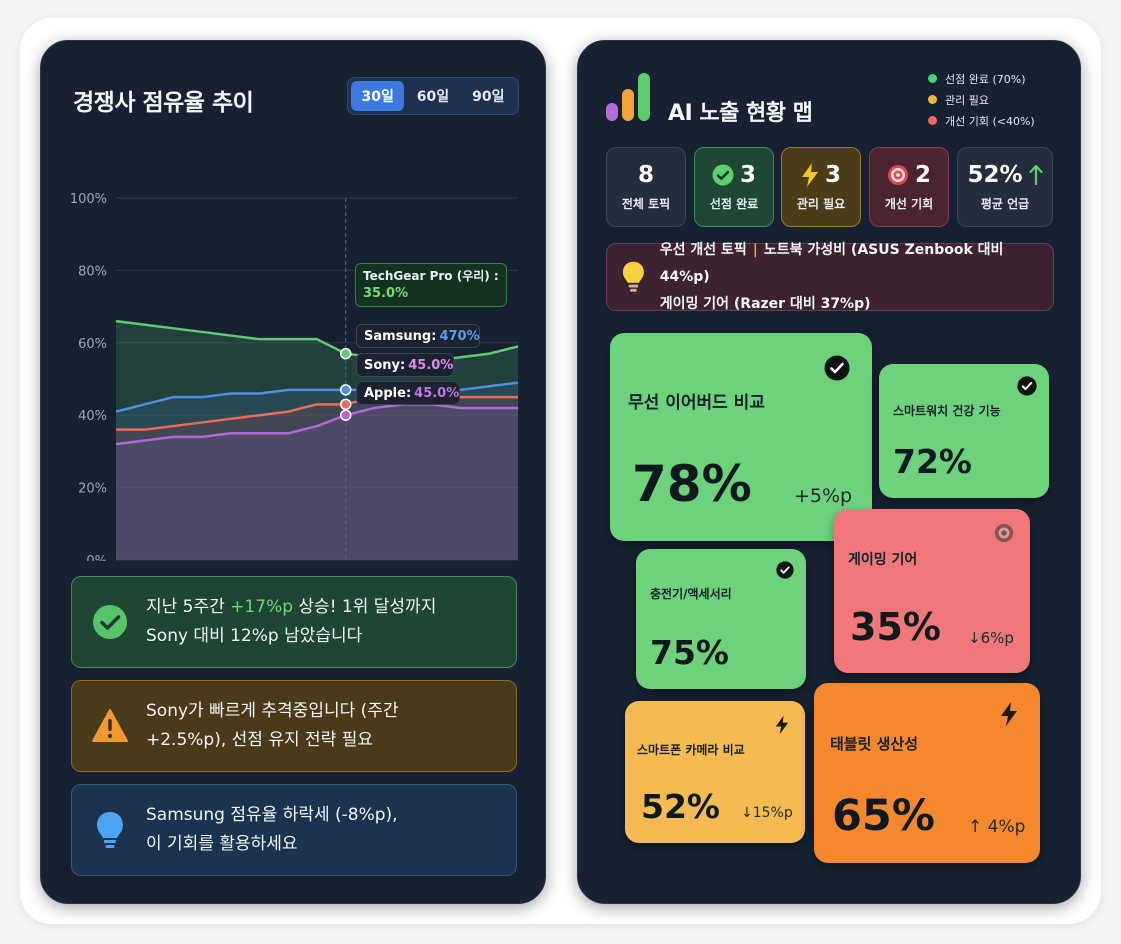  What do you see at coordinates (345, 353) in the screenshot?
I see `point-techgear-pro` at bounding box center [345, 353].